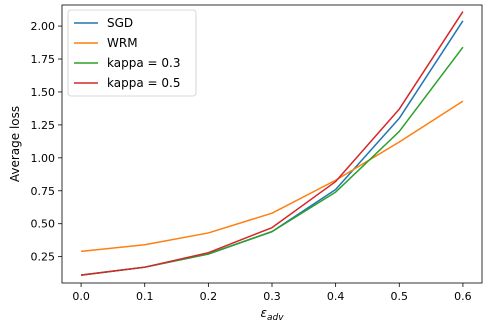 This screenshot has height=326, width=489. What do you see at coordinates (120, 23) in the screenshot?
I see `legend-label: SGD` at bounding box center [120, 23].